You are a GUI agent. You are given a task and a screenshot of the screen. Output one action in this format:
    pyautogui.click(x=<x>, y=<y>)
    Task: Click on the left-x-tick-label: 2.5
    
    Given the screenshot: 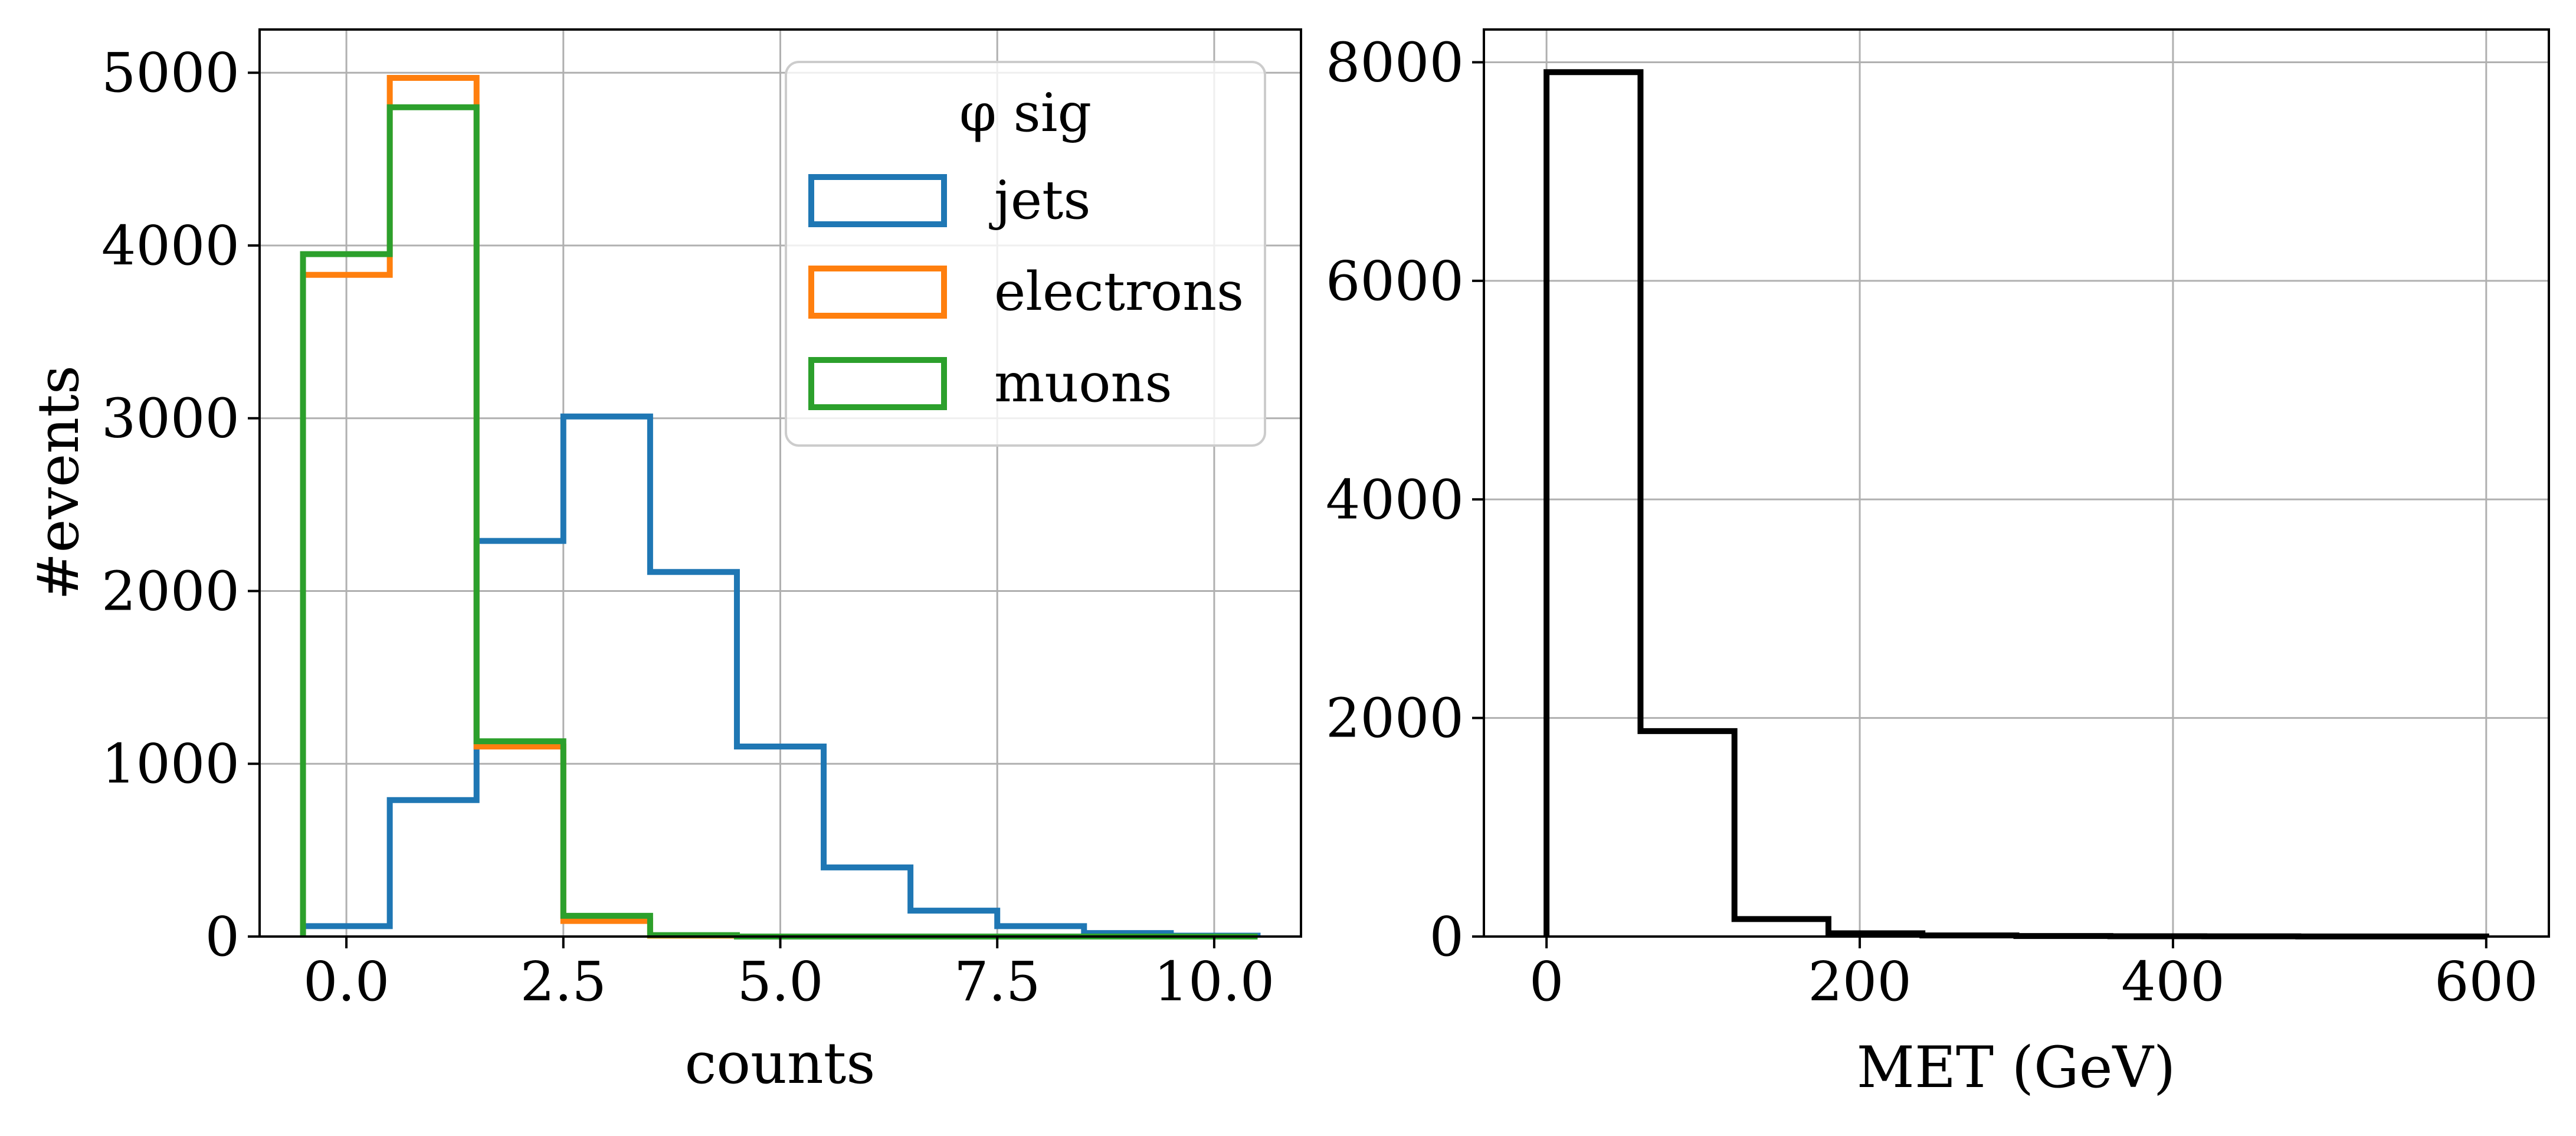 What is the action you would take?
    pyautogui.click(x=563, y=982)
    